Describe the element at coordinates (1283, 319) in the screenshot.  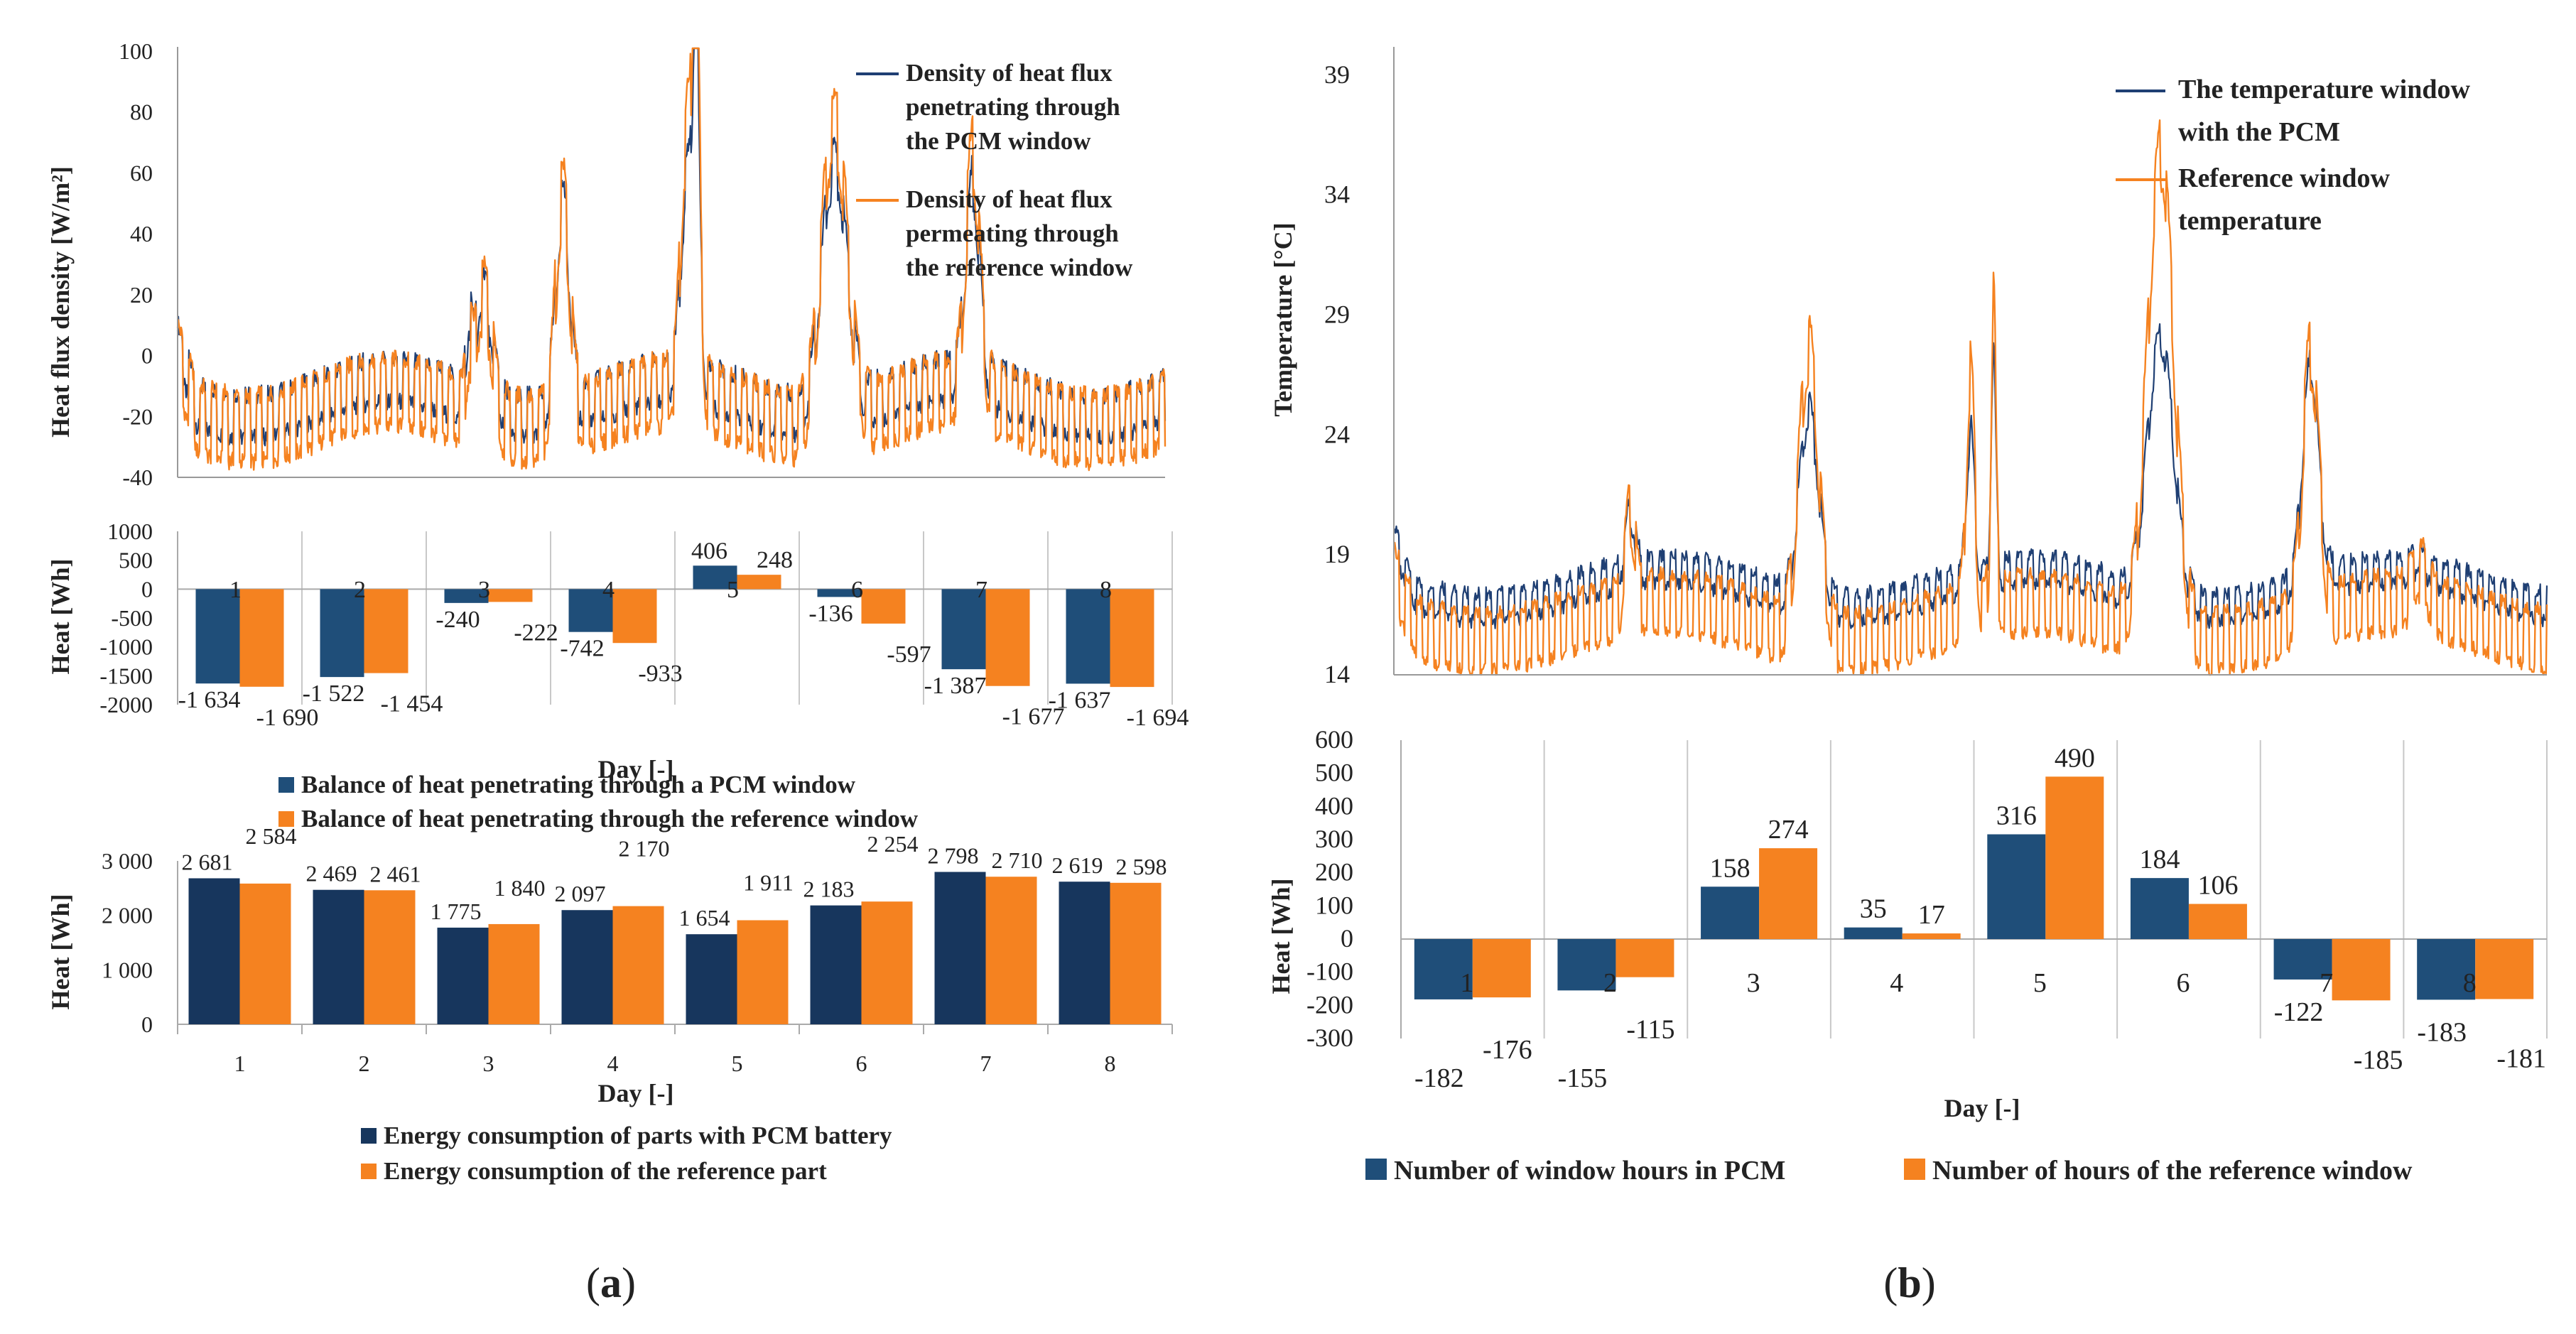
I see `temperature-y-axis-label: Temperature [°C]` at that location.